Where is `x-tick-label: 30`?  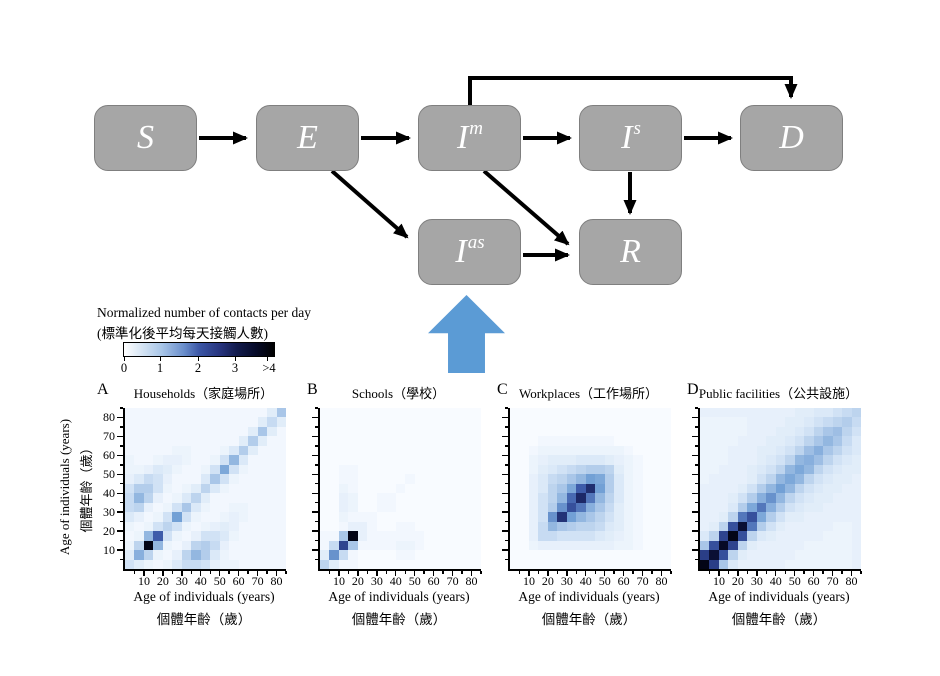
x-tick-label: 30 is located at coordinates (376, 581).